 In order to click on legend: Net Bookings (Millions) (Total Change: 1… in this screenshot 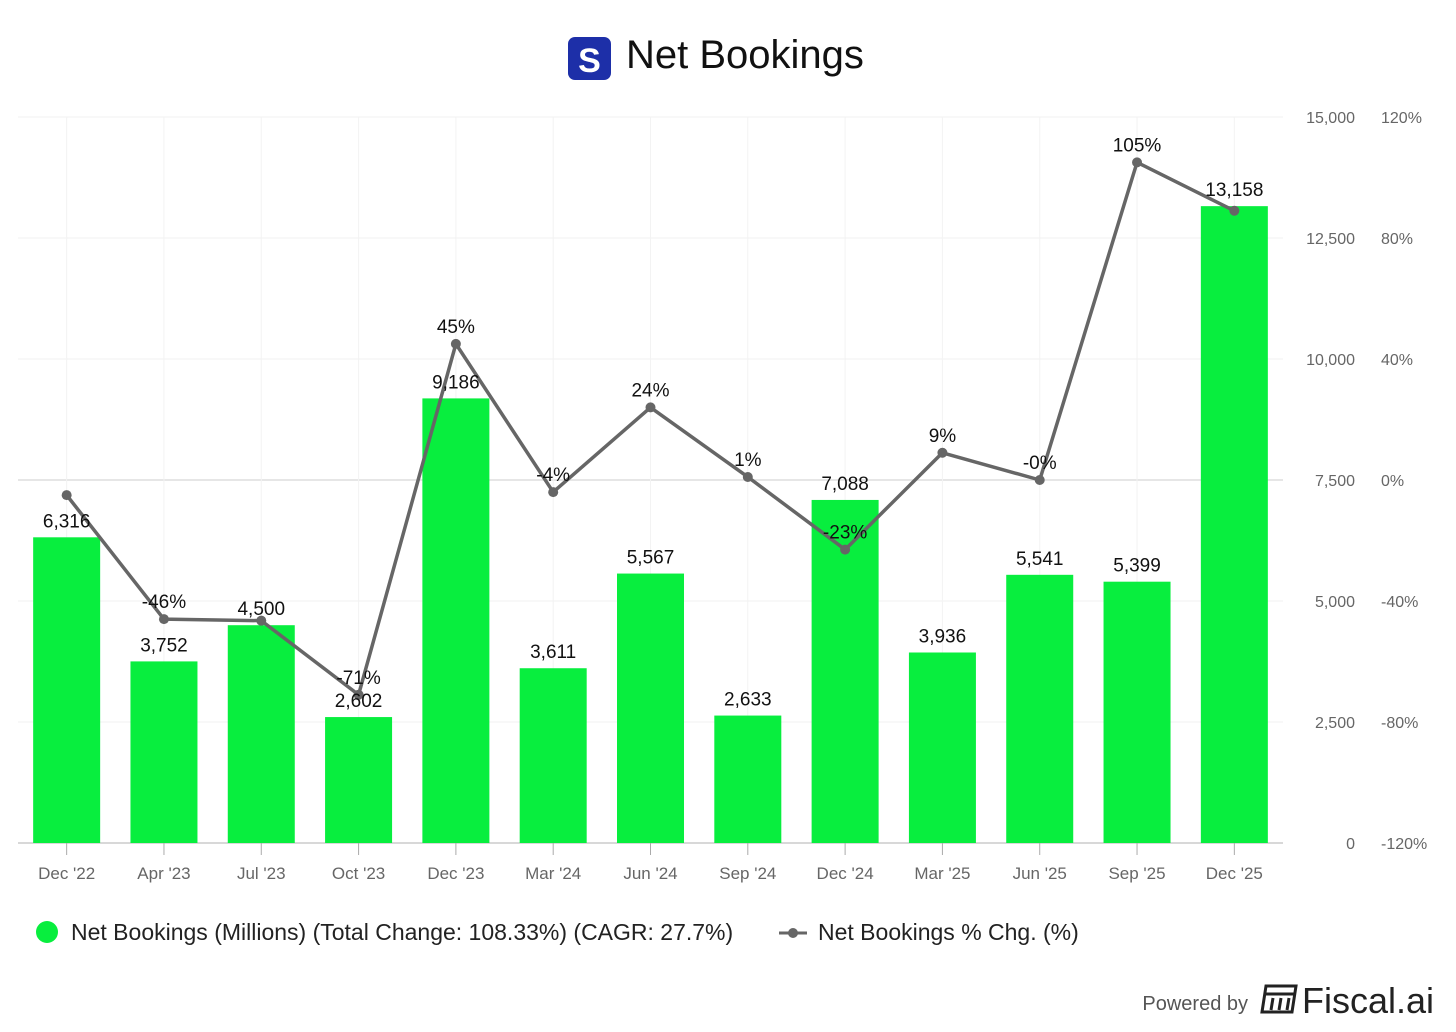, I will do `click(557, 932)`.